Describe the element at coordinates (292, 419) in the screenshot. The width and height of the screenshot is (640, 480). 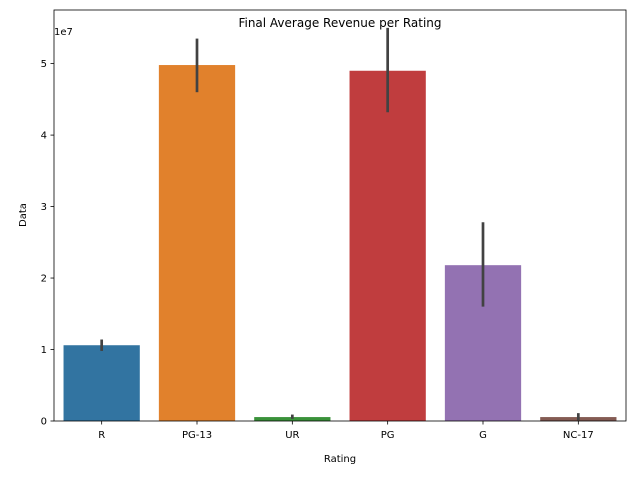
I see `bar-ur` at that location.